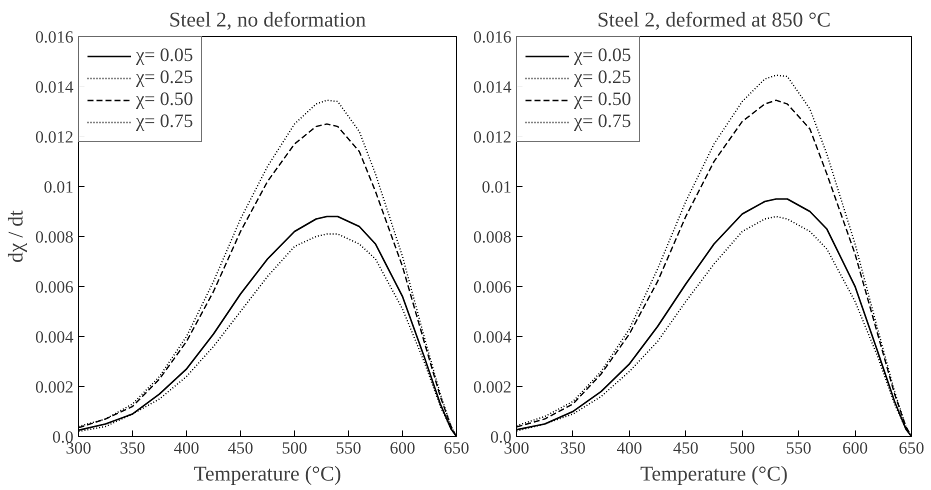 This screenshot has height=490, width=931. I want to click on chart-title: Steel 2, deformed at 850 °C, so click(714, 20).